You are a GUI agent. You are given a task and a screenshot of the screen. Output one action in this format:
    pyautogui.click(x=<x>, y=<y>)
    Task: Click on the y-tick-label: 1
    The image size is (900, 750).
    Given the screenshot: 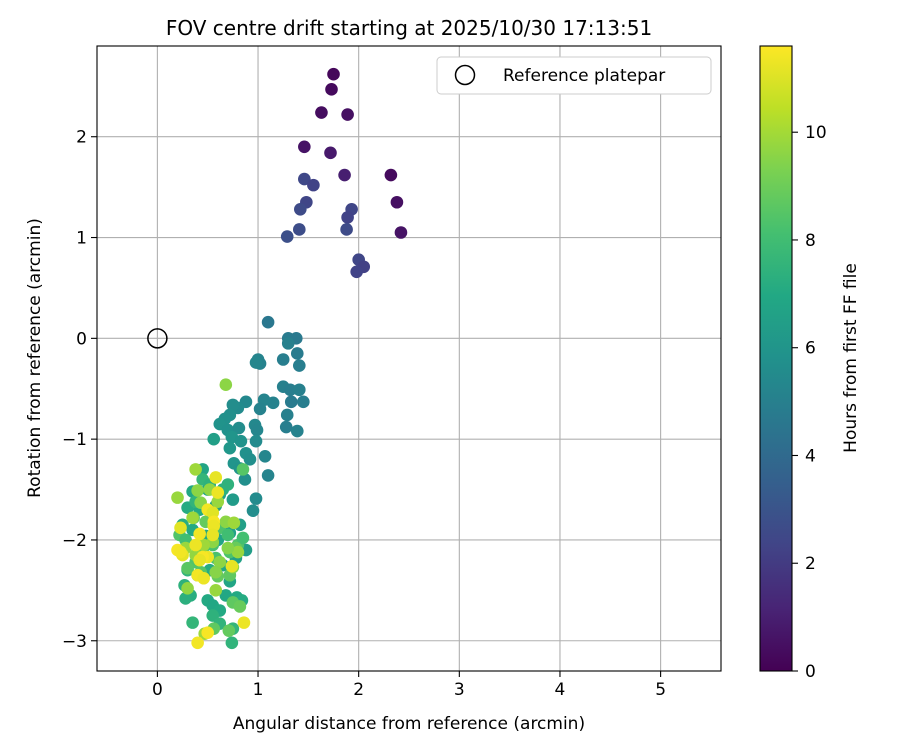 What is the action you would take?
    pyautogui.click(x=81, y=239)
    